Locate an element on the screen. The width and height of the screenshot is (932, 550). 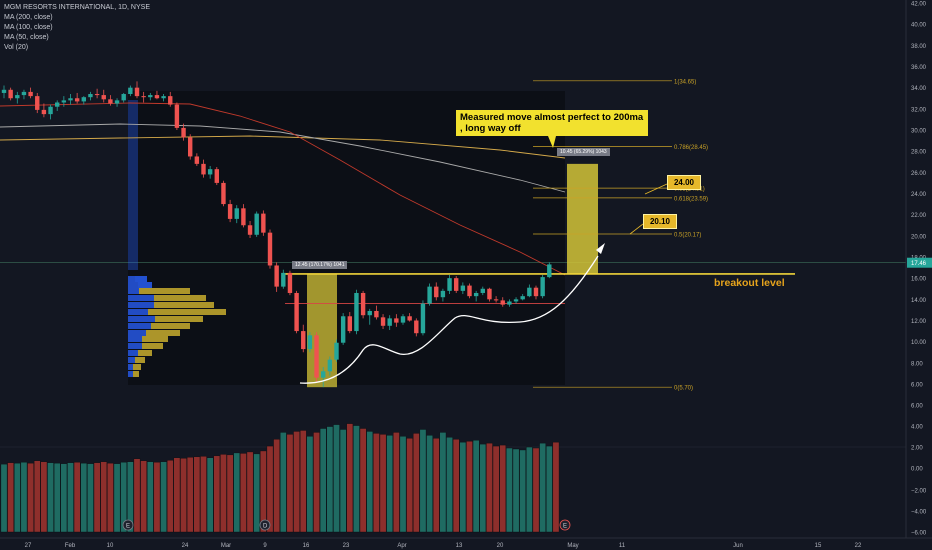
fib-level-label: 0.5(20.17) is located at coordinates (687, 236).